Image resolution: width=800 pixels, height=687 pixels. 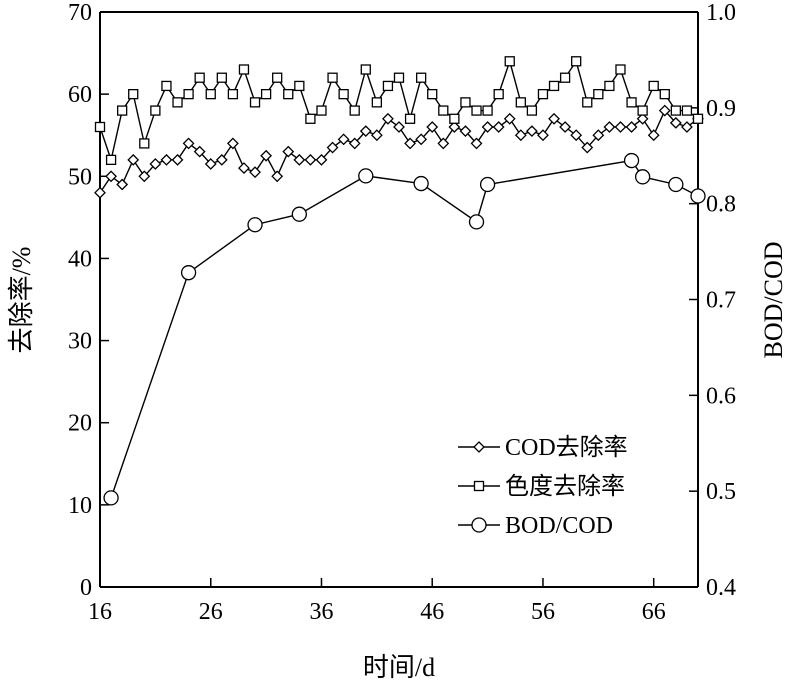 I want to click on y-tick-label: 40, so click(x=80, y=259).